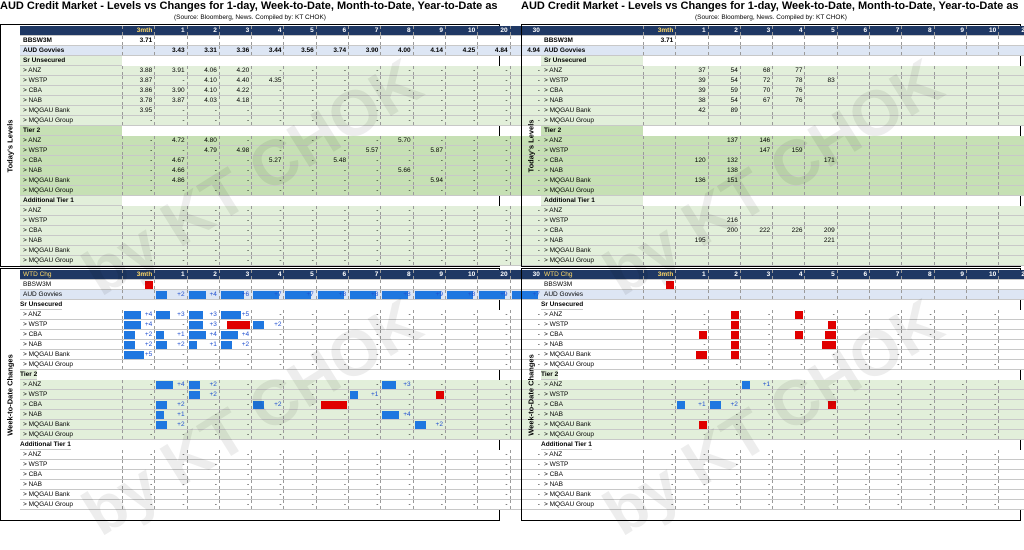  I want to click on change-value: +3, so click(407, 384).